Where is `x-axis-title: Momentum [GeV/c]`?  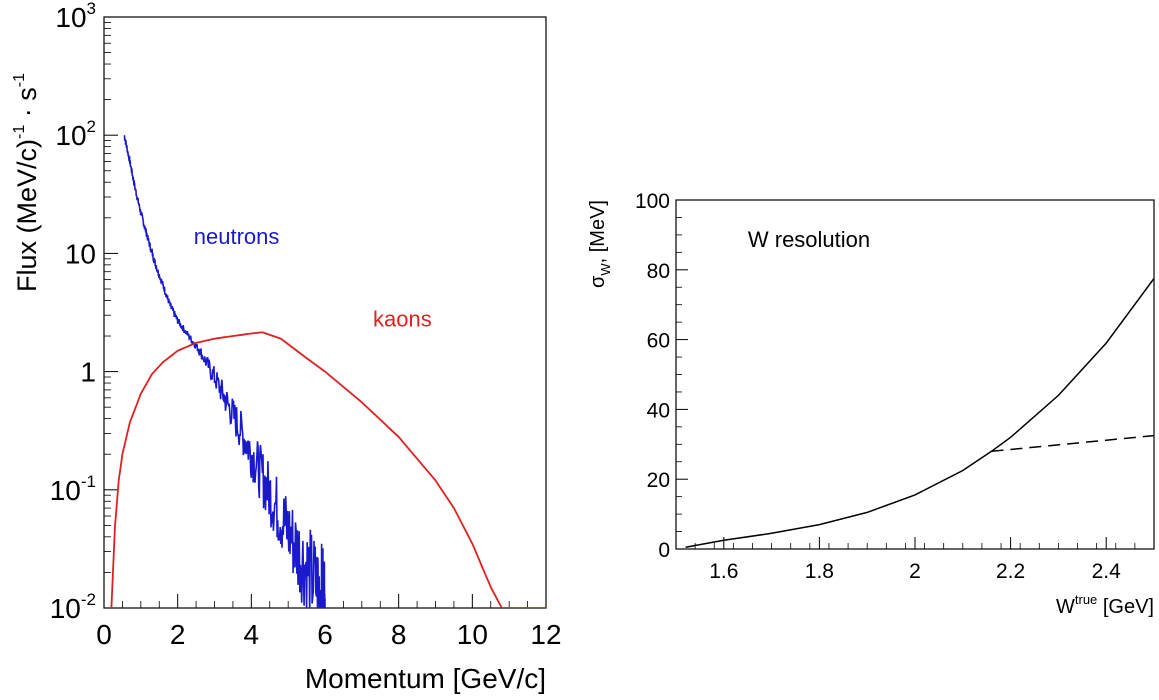 x-axis-title: Momentum [GeV/c] is located at coordinates (425, 678).